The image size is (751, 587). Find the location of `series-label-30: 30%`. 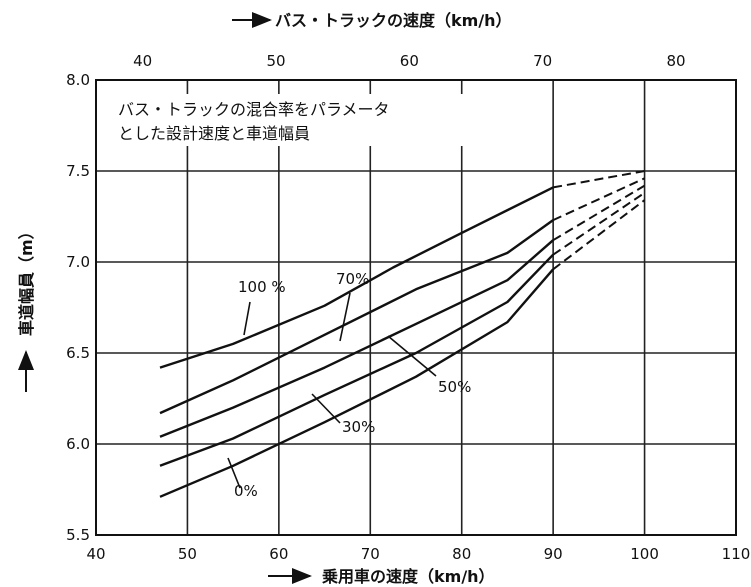

series-label-30: 30% is located at coordinates (358, 427).